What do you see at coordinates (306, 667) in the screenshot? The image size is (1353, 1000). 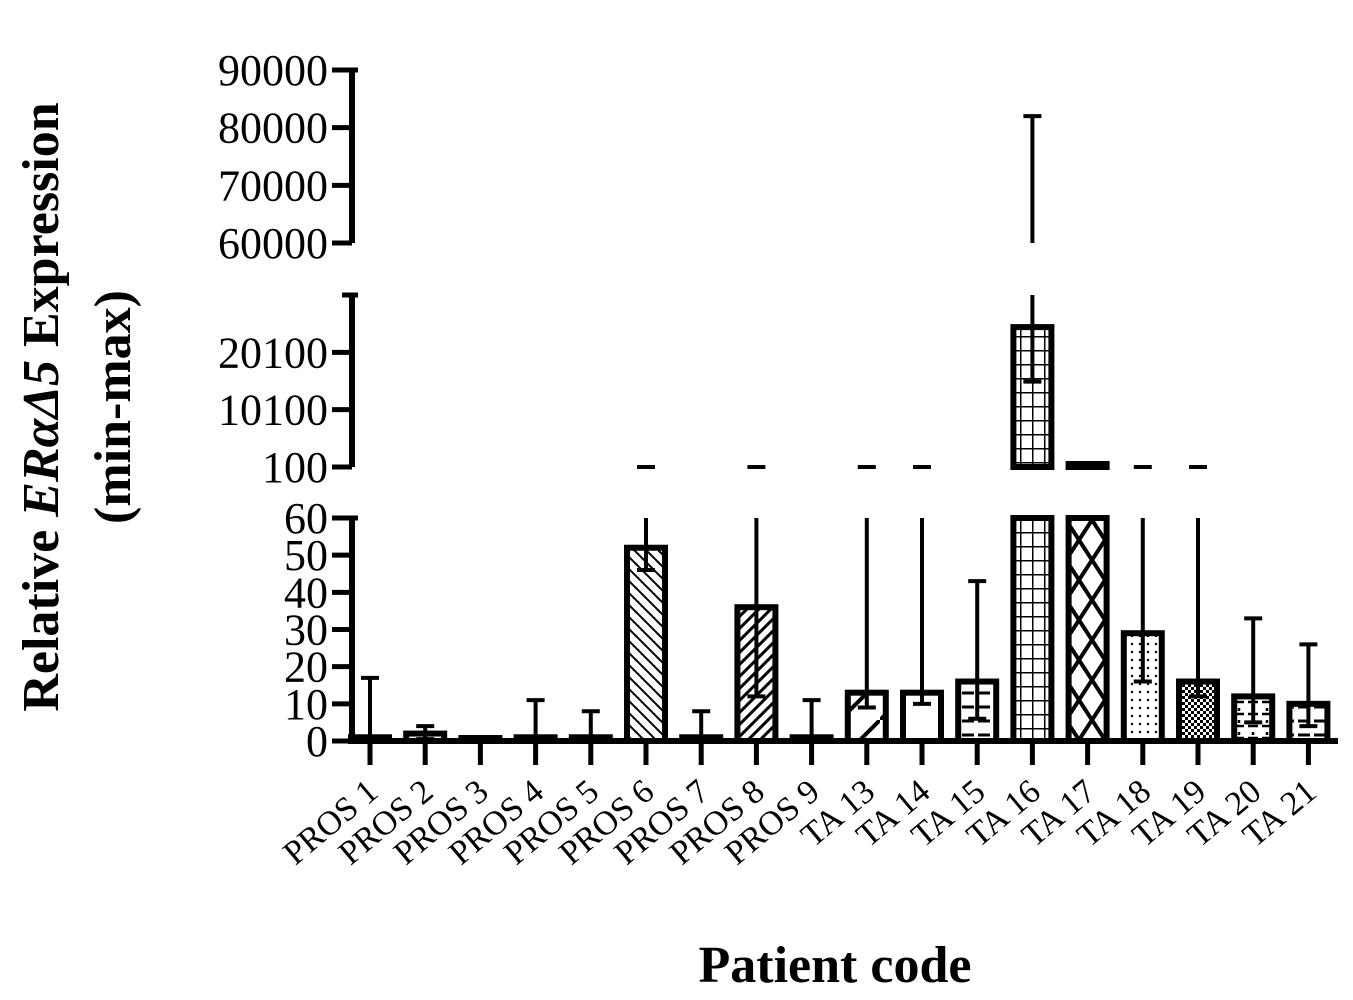 I see `y-tick-label: 20` at bounding box center [306, 667].